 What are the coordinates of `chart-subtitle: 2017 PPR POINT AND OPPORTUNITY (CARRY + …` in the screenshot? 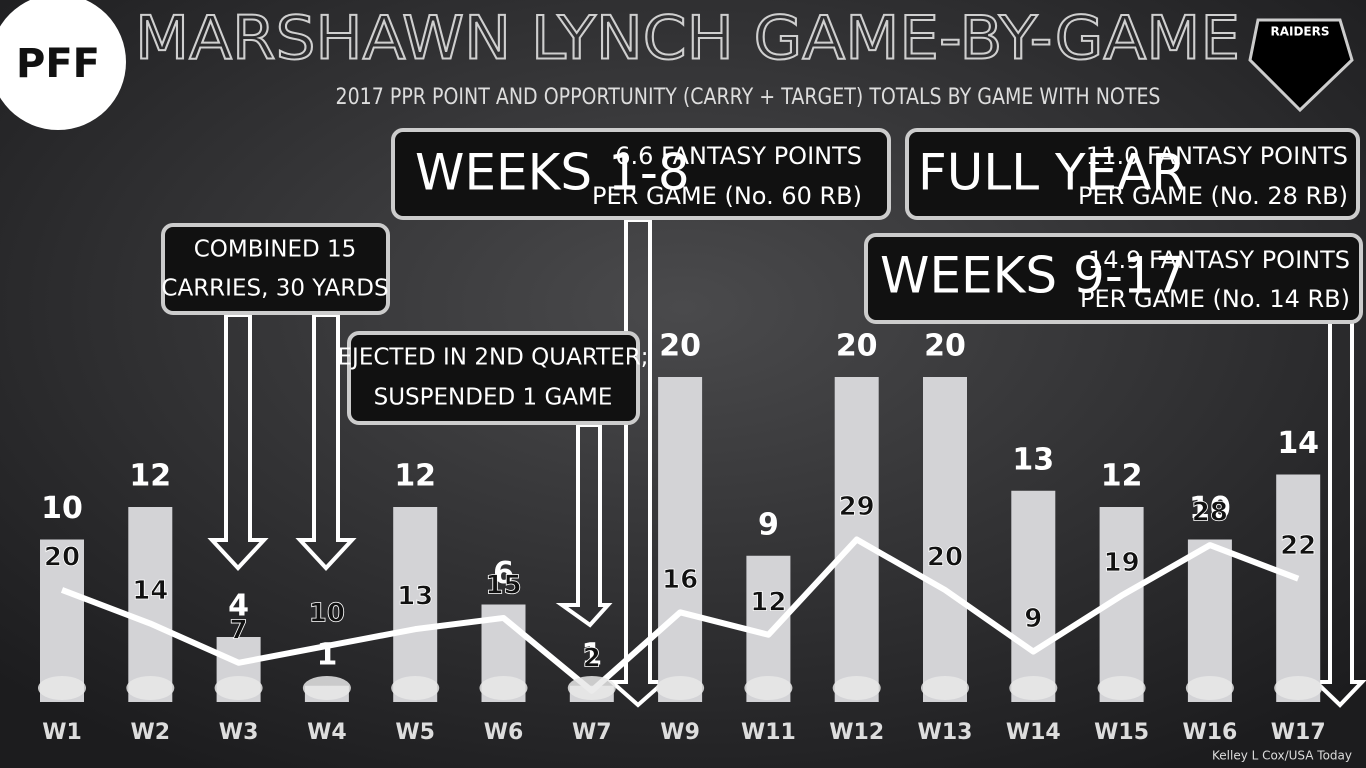 It's located at (748, 97).